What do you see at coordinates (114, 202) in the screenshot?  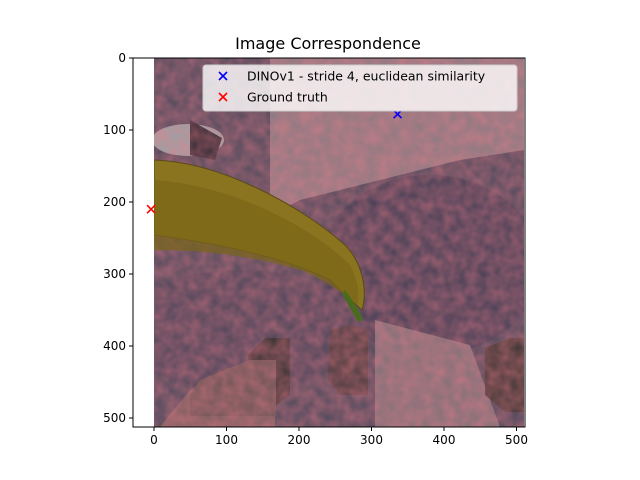 I see `y-tick-label: 200` at bounding box center [114, 202].